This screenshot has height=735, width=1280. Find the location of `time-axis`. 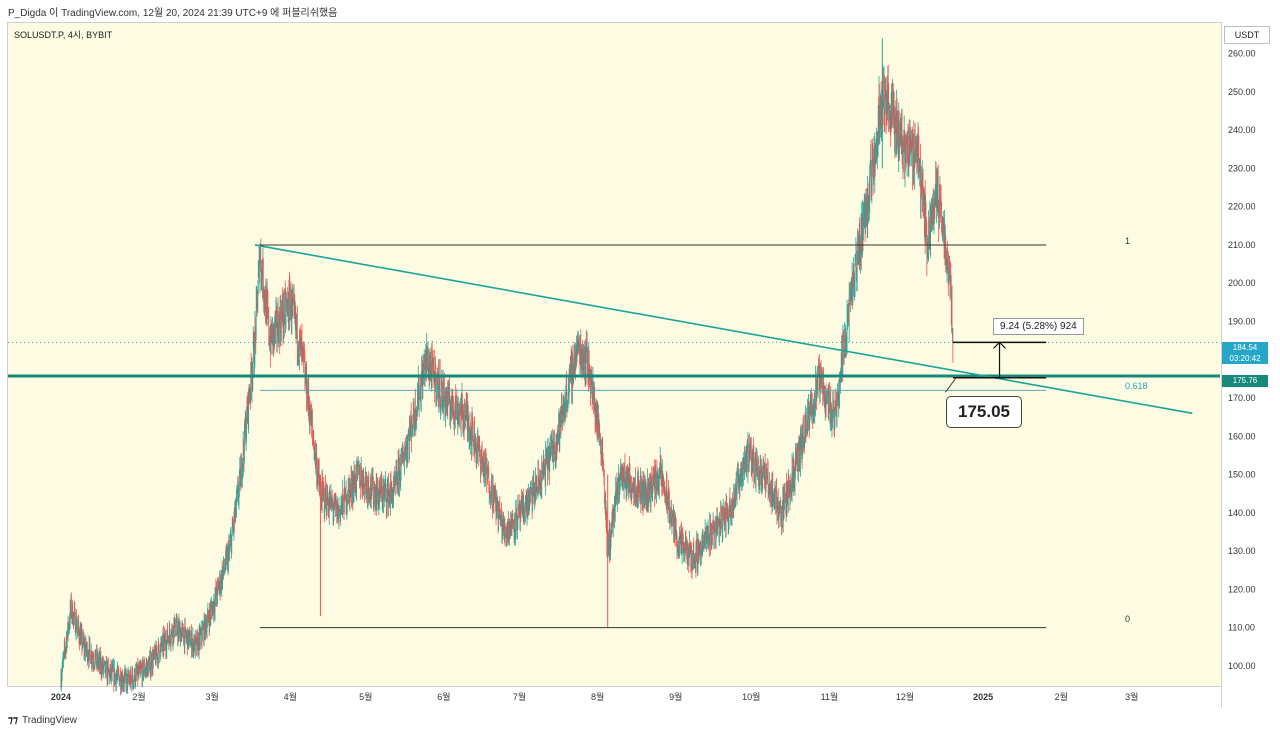

time-axis is located at coordinates (614, 697).